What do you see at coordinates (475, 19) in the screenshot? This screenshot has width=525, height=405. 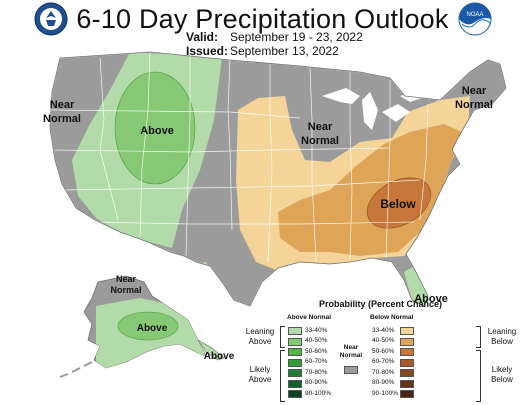 I see `noaa-logo-icon: NOAA` at bounding box center [475, 19].